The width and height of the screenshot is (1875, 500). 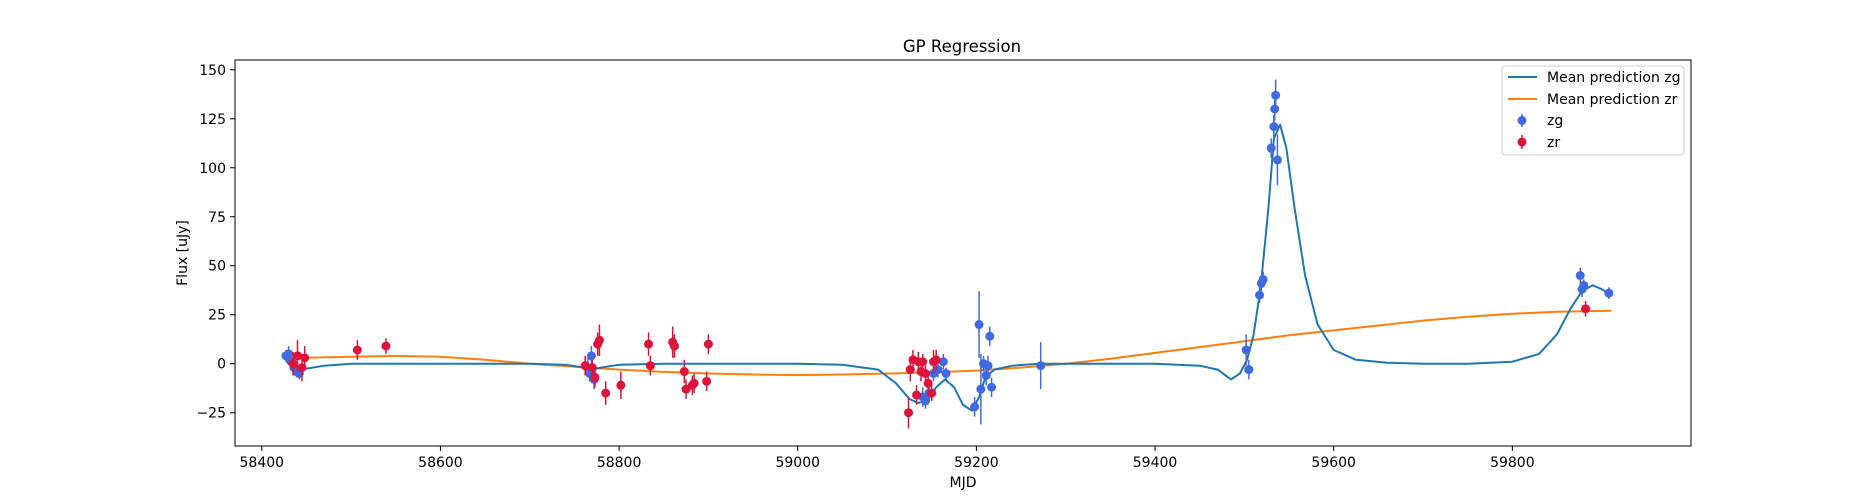 What do you see at coordinates (1522, 142) in the screenshot?
I see `legend-swatch-zr-marker` at bounding box center [1522, 142].